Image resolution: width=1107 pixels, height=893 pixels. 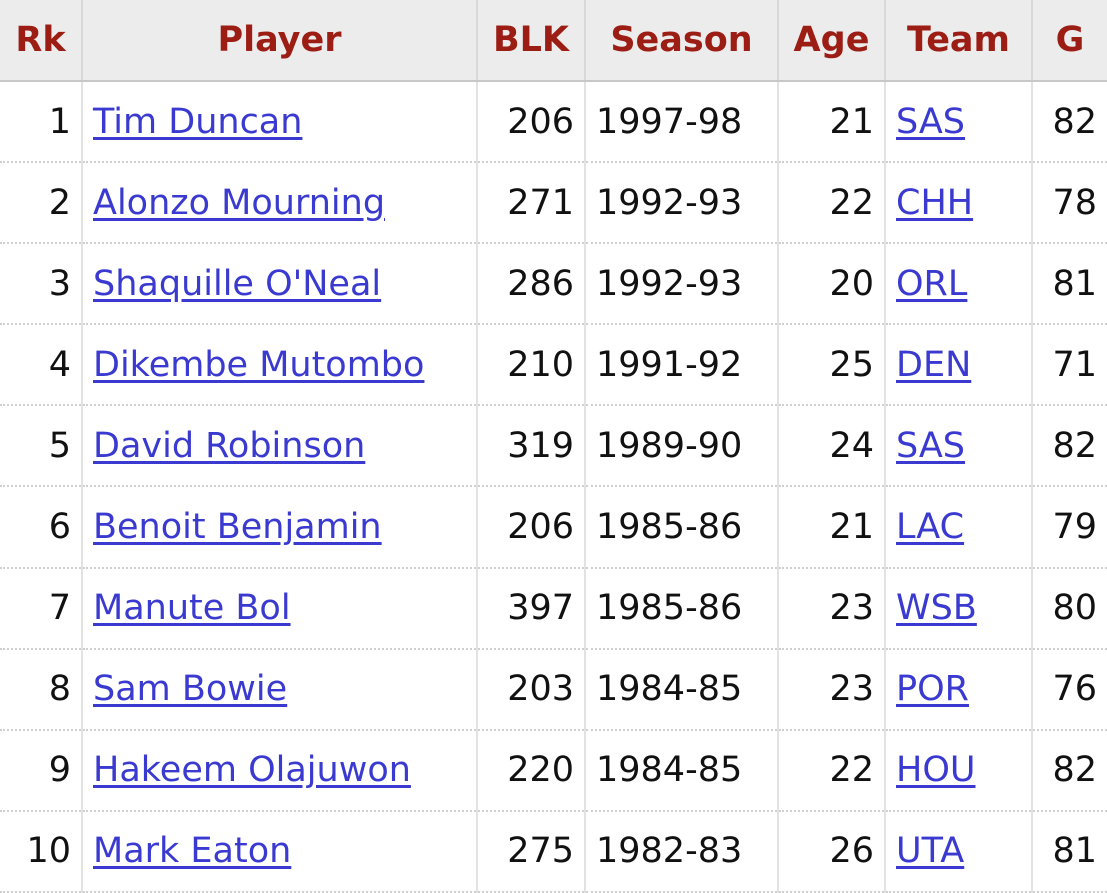 I want to click on table-cell: Dikembe Mutombo, so click(x=279, y=365).